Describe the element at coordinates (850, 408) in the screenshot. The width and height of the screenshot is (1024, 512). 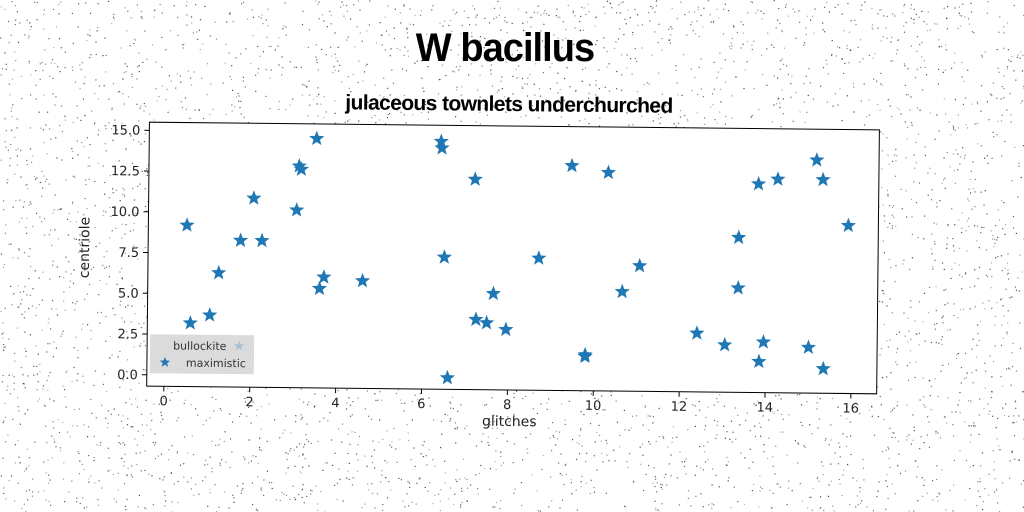
I see `x-tick-label: 16` at that location.